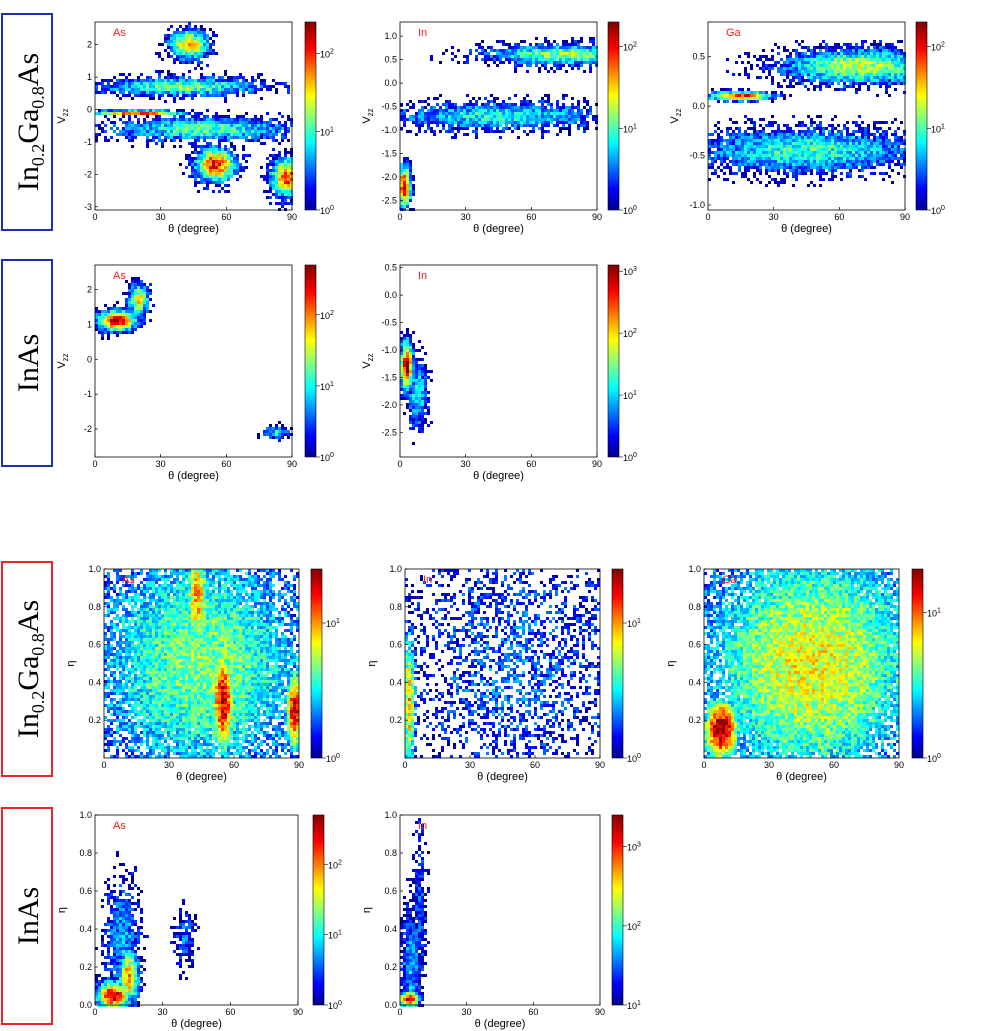 The width and height of the screenshot is (988, 1031). Describe the element at coordinates (938, 210) in the screenshot. I see `colorbar-tick-label: 100` at that location.